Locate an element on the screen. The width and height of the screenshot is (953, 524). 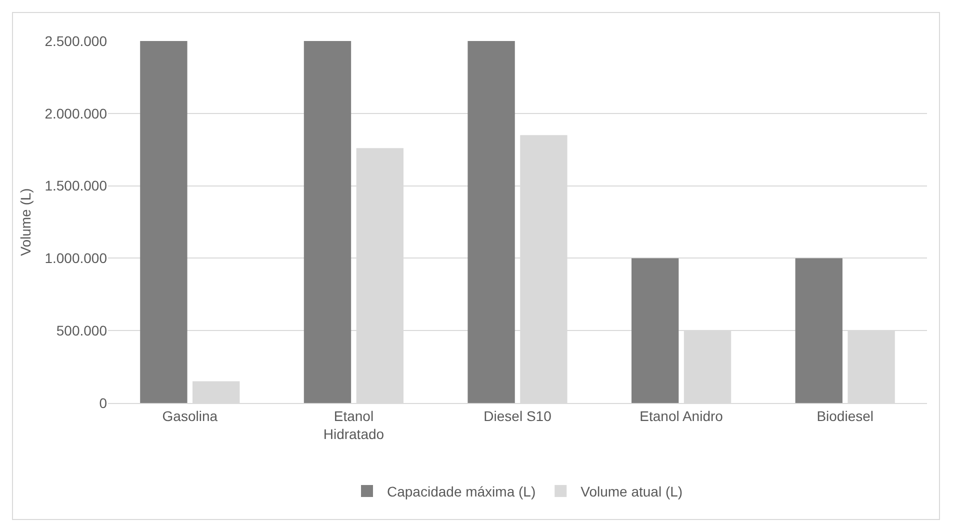
y-tick-label: 1.000.000 is located at coordinates (76, 258).